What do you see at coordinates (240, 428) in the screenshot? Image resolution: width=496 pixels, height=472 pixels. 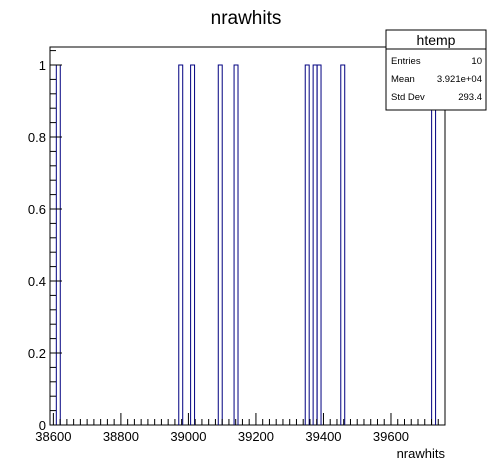 I see `x-axis: 38600 38800 39000 39200 39400 39600` at bounding box center [240, 428].